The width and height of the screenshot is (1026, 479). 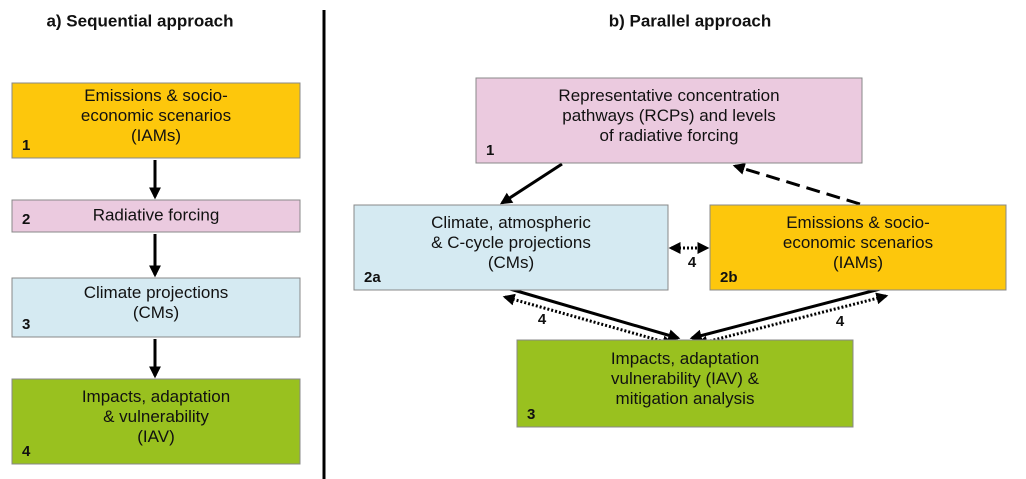 What do you see at coordinates (690, 20) in the screenshot?
I see `panel-title: b) Parallel approach` at bounding box center [690, 20].